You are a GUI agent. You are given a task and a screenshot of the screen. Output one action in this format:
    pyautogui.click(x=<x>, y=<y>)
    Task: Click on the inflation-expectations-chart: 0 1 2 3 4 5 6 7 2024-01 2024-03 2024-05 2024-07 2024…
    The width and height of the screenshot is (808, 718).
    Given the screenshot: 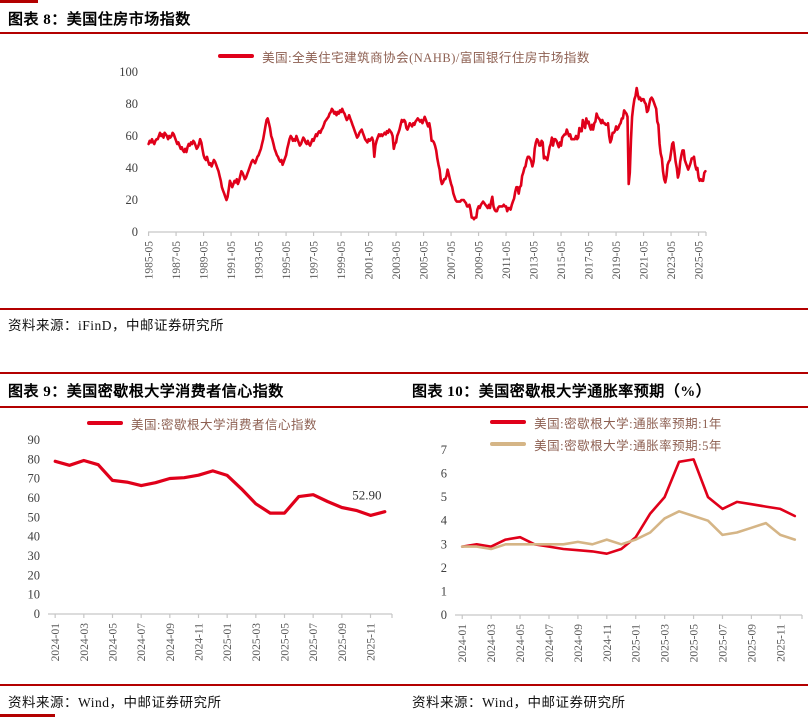 What is the action you would take?
    pyautogui.click(x=622, y=553)
    